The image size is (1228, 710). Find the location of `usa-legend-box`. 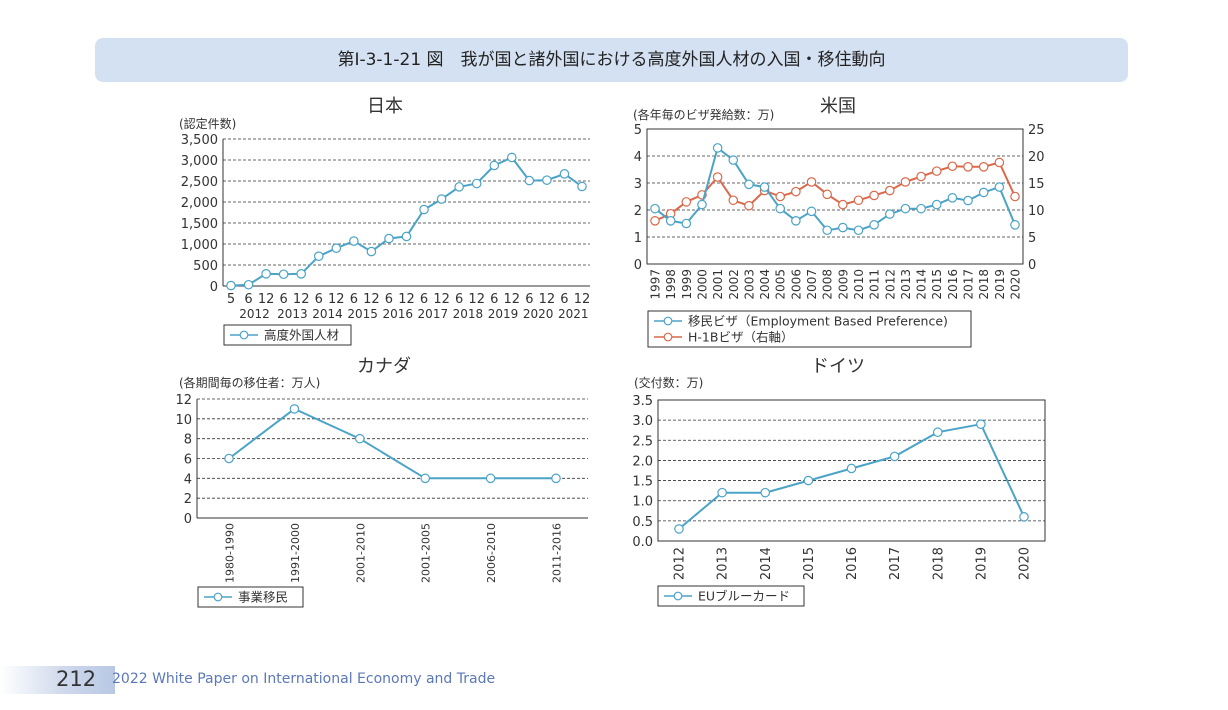

usa-legend-box is located at coordinates (809, 329).